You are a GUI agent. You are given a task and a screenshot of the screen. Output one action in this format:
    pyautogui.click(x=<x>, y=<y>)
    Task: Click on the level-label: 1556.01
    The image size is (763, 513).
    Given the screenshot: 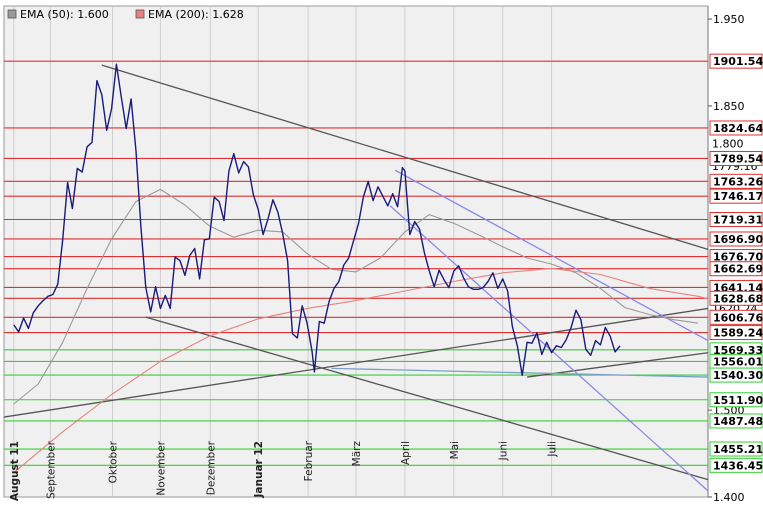 What is the action you would take?
    pyautogui.click(x=738, y=361)
    